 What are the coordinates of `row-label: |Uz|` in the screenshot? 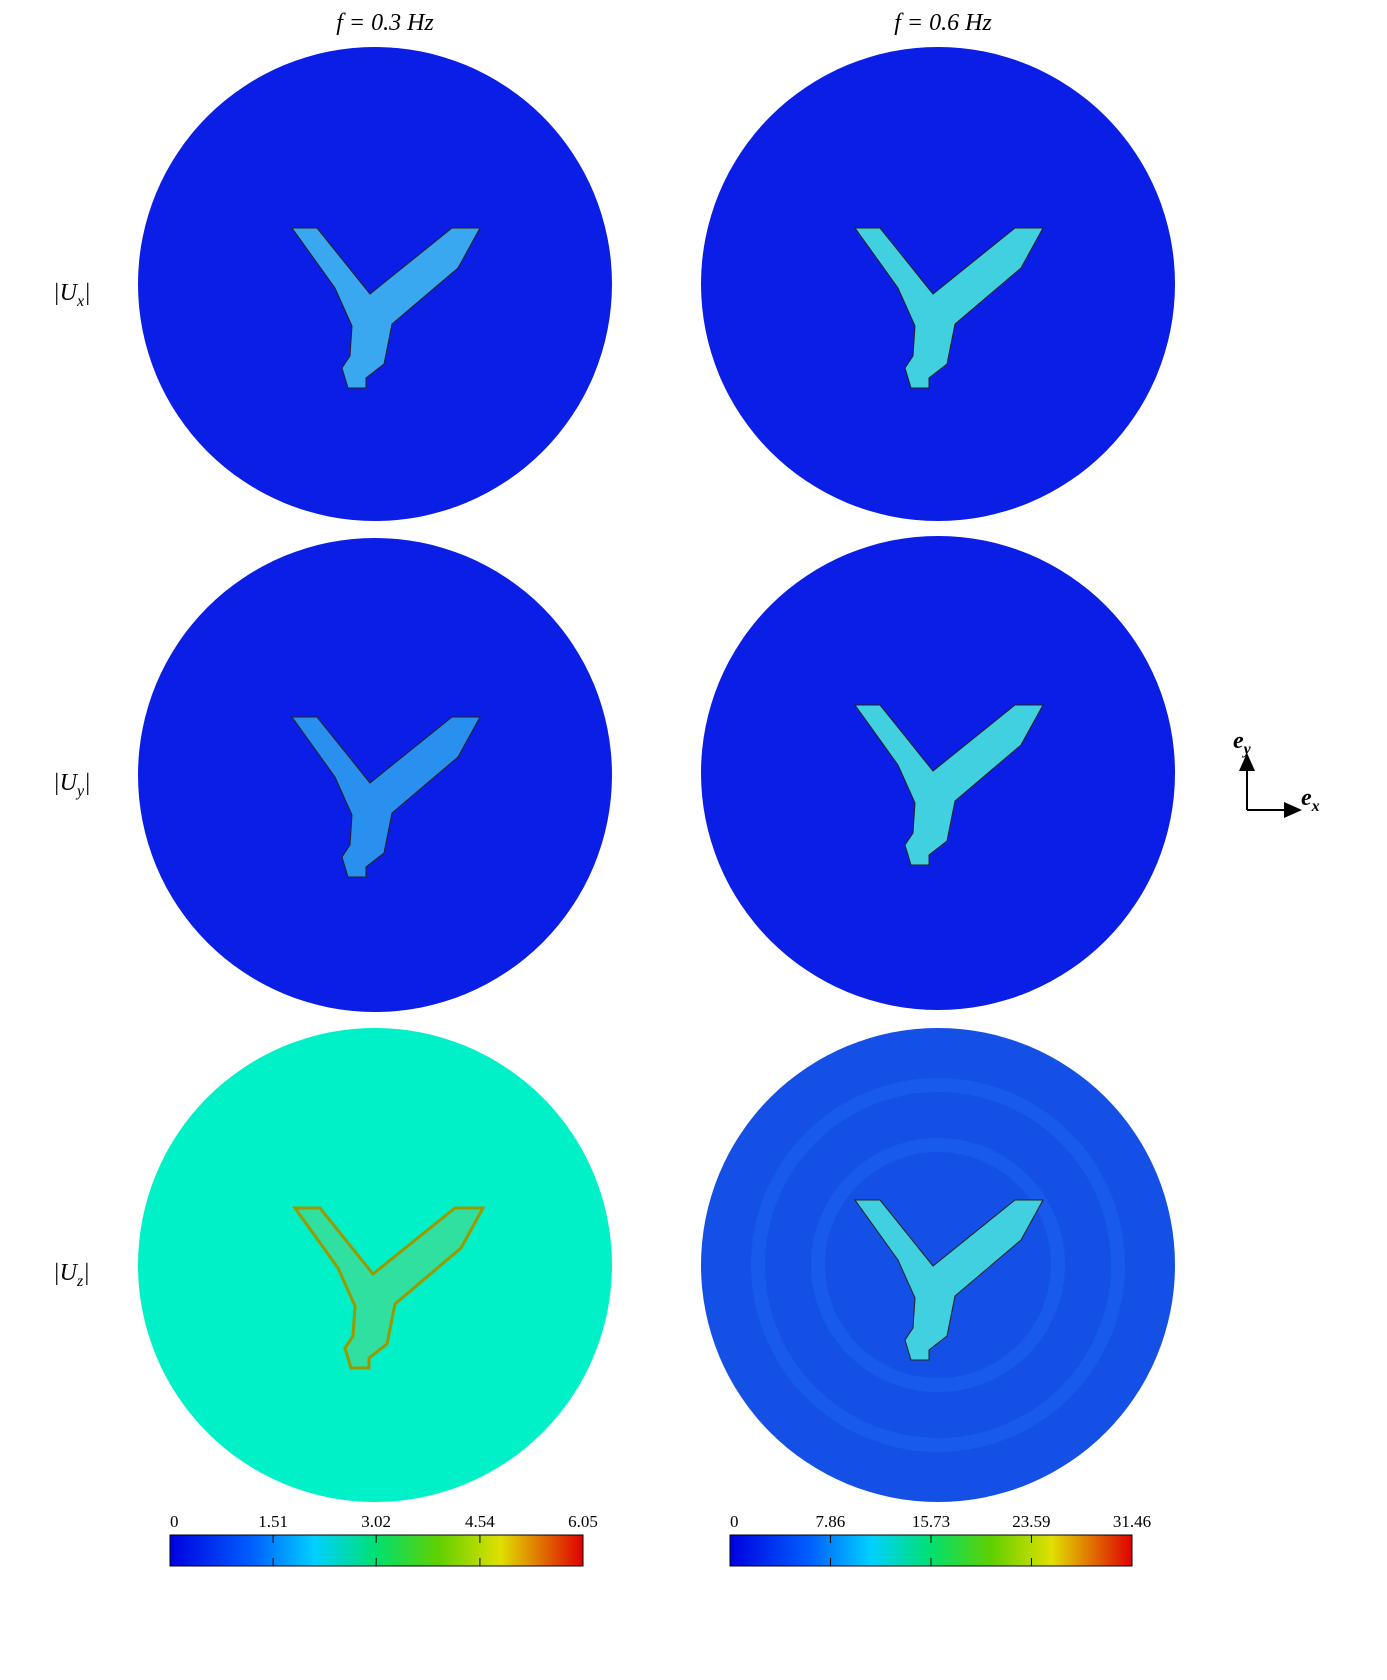 It's located at (71, 1275).